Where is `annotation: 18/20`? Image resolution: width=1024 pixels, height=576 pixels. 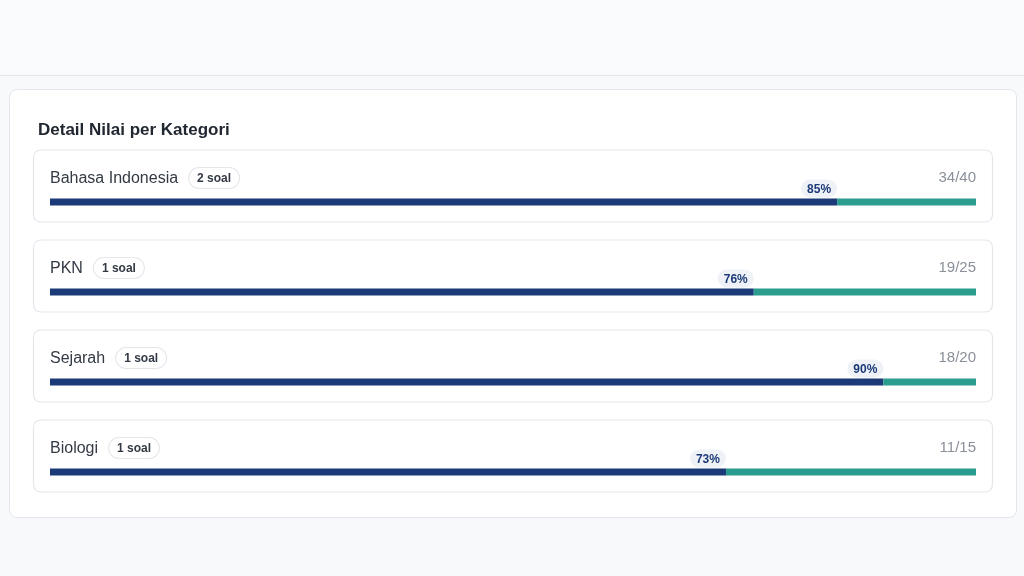 annotation: 18/20 is located at coordinates (957, 356).